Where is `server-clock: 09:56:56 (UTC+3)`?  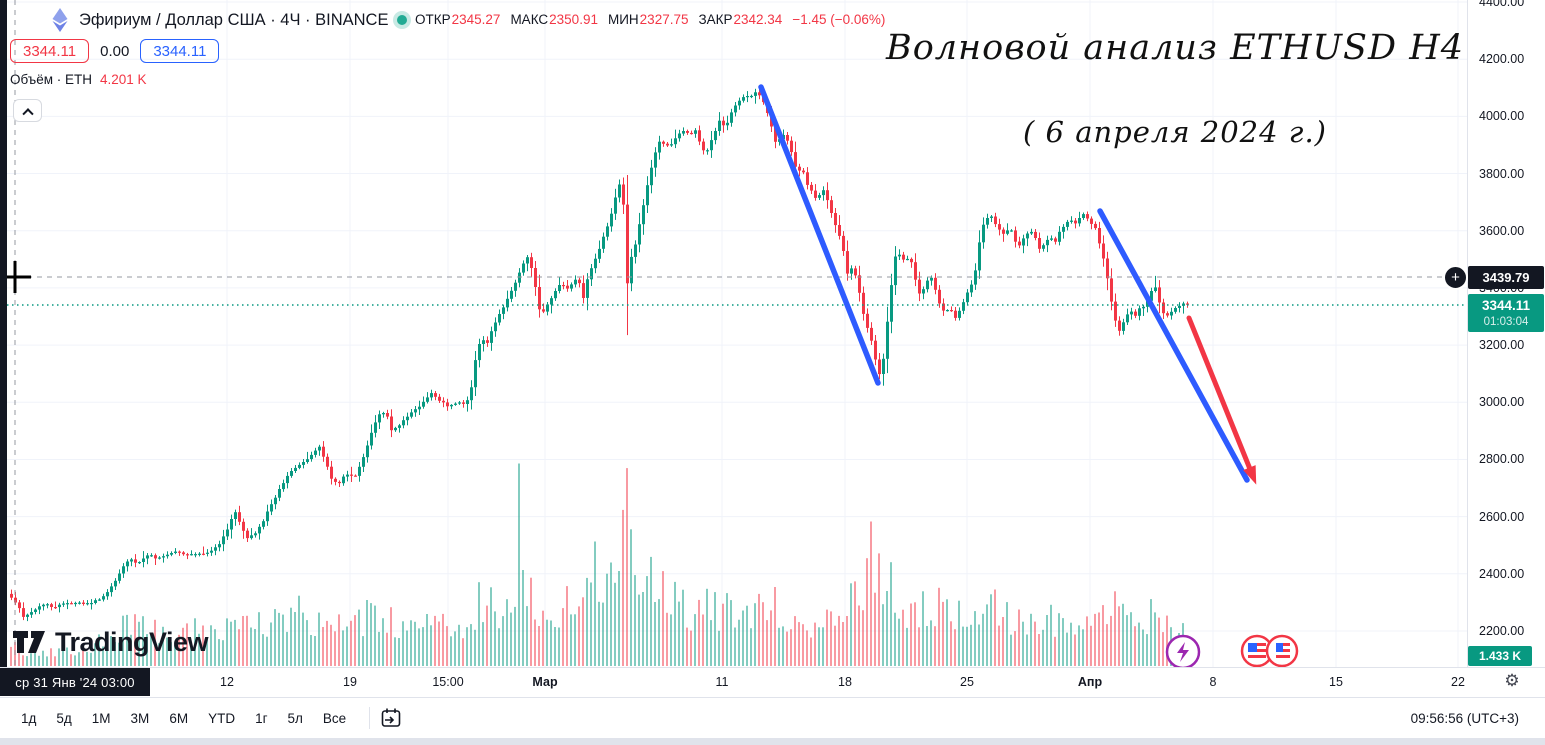
server-clock: 09:56:56 (UTC+3) is located at coordinates (1464, 718).